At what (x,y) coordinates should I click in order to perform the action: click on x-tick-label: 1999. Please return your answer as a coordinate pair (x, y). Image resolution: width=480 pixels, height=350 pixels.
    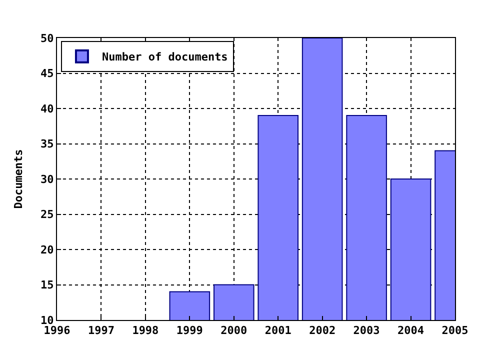
    Looking at the image, I should click on (189, 331).